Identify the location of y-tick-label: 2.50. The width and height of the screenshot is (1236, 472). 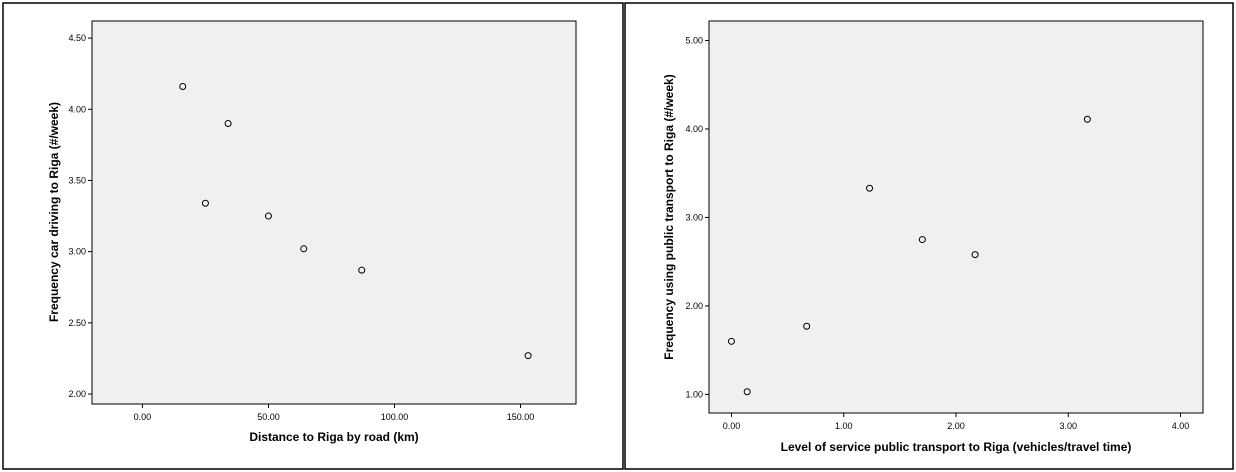
(77, 323).